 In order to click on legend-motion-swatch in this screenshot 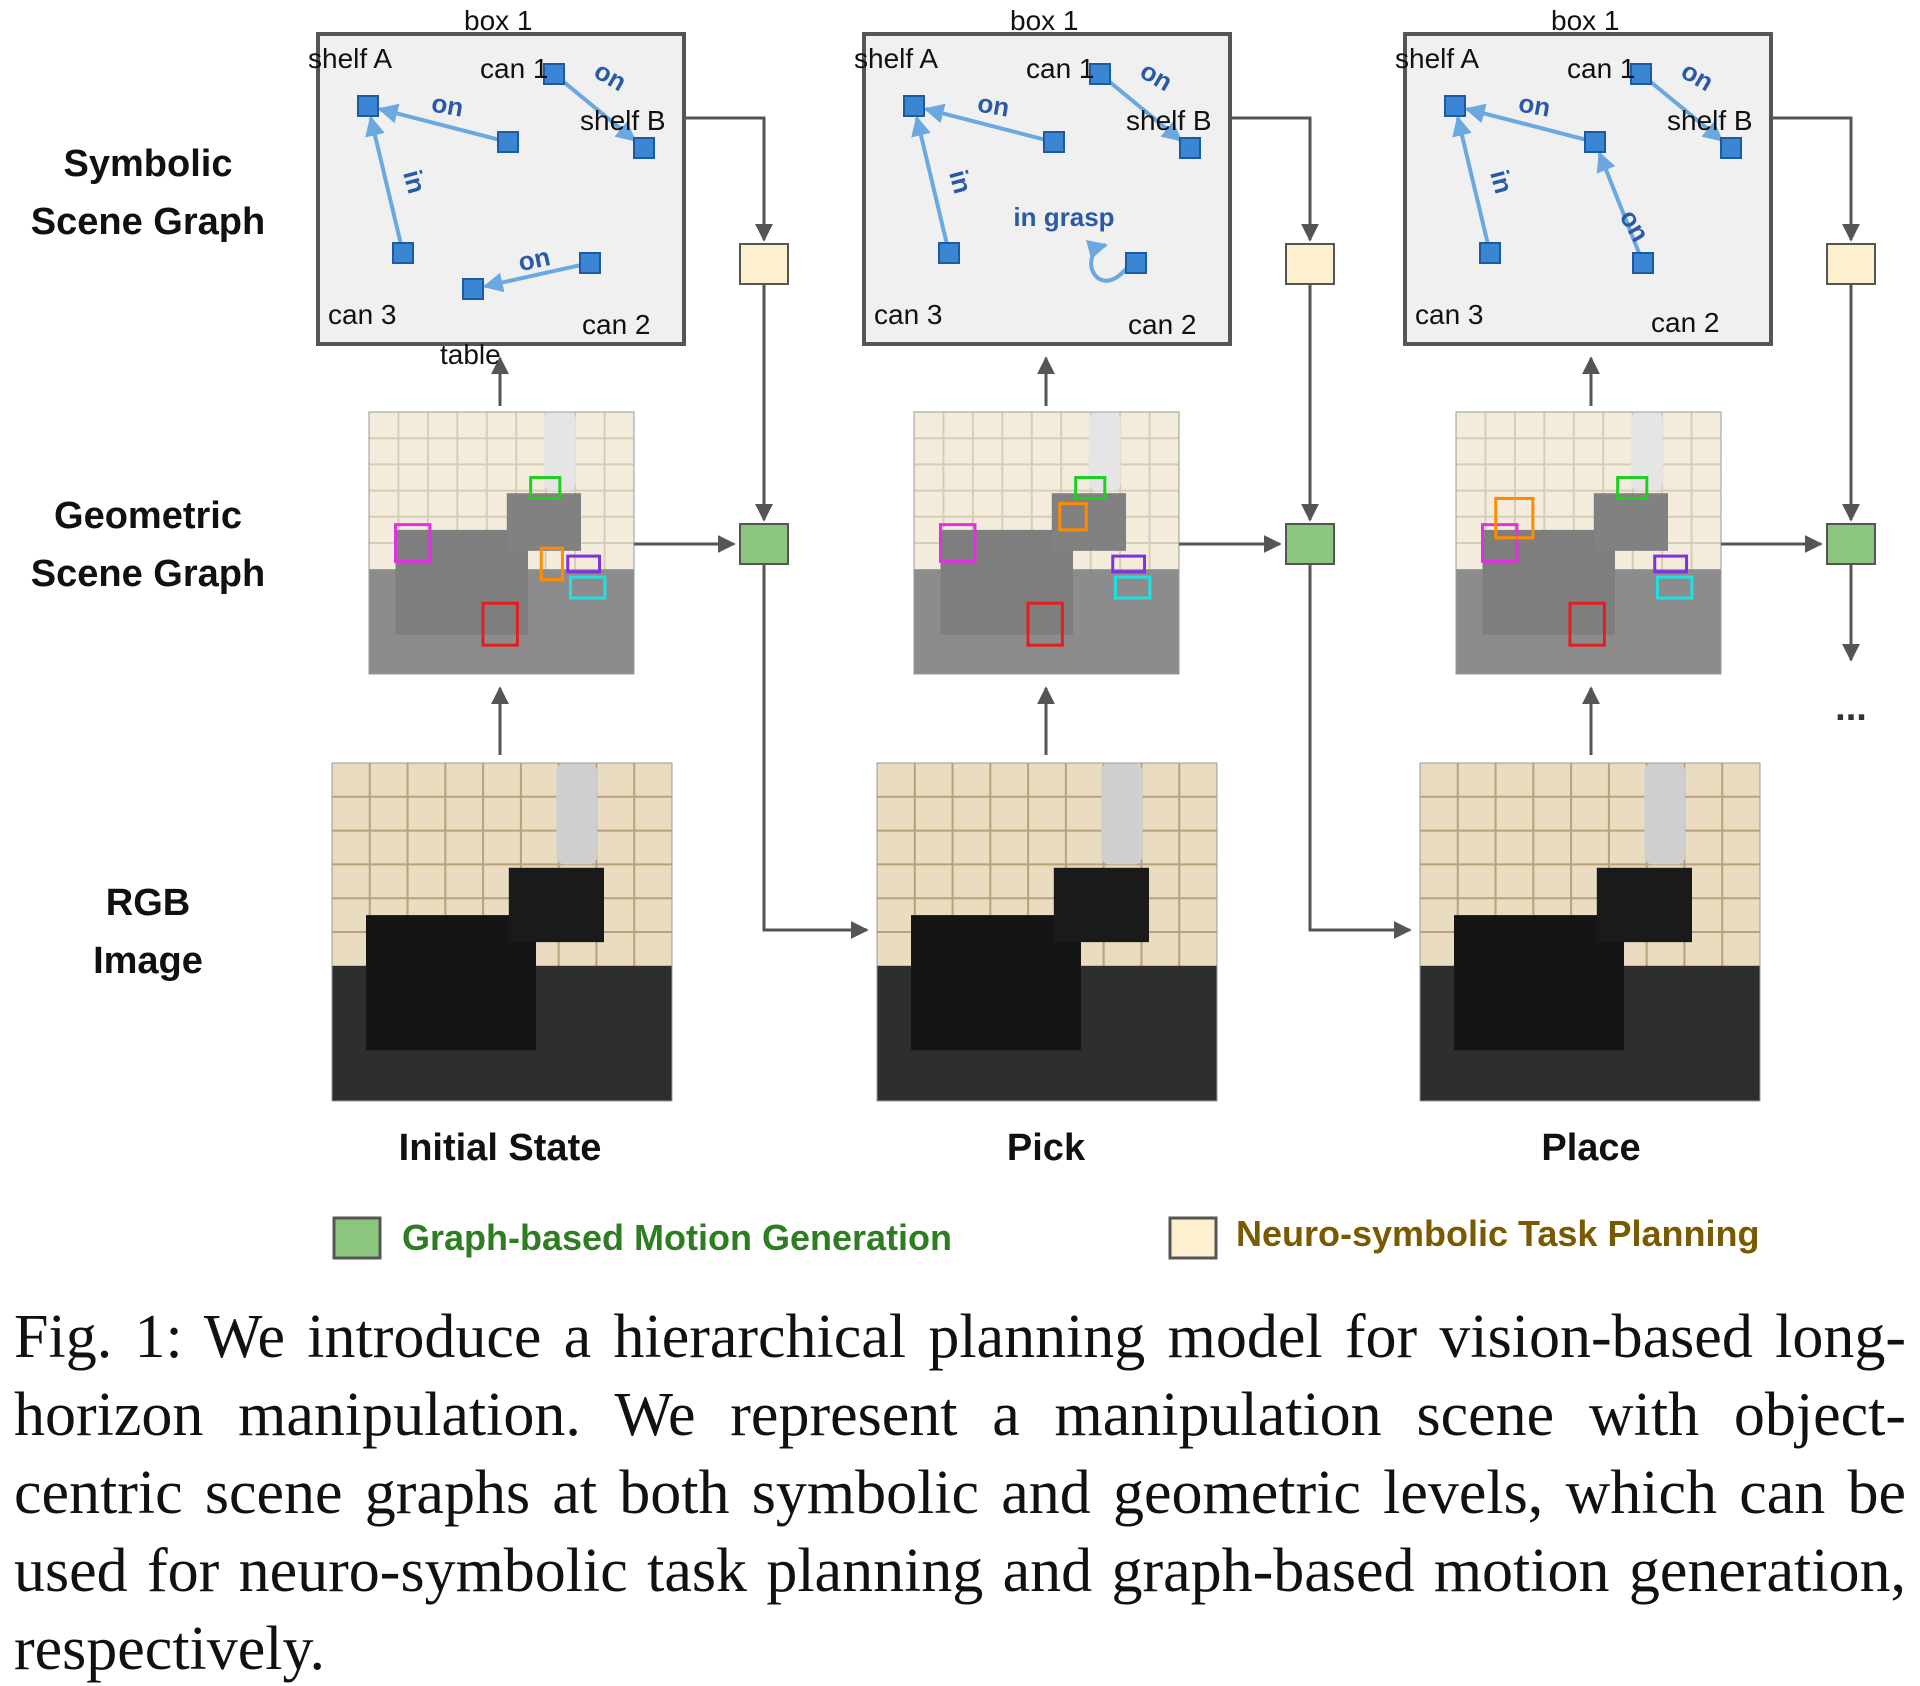, I will do `click(357, 1238)`.